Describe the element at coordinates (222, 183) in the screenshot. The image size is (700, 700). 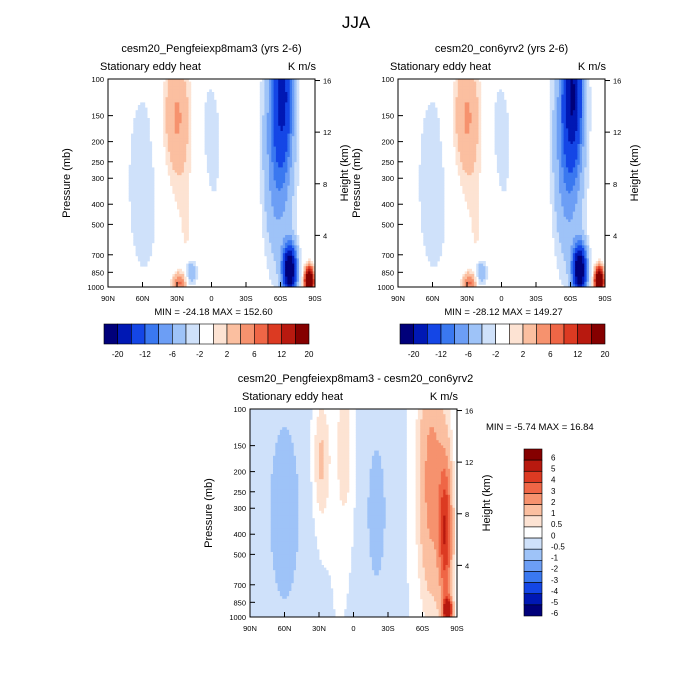
I see `contour-field` at that location.